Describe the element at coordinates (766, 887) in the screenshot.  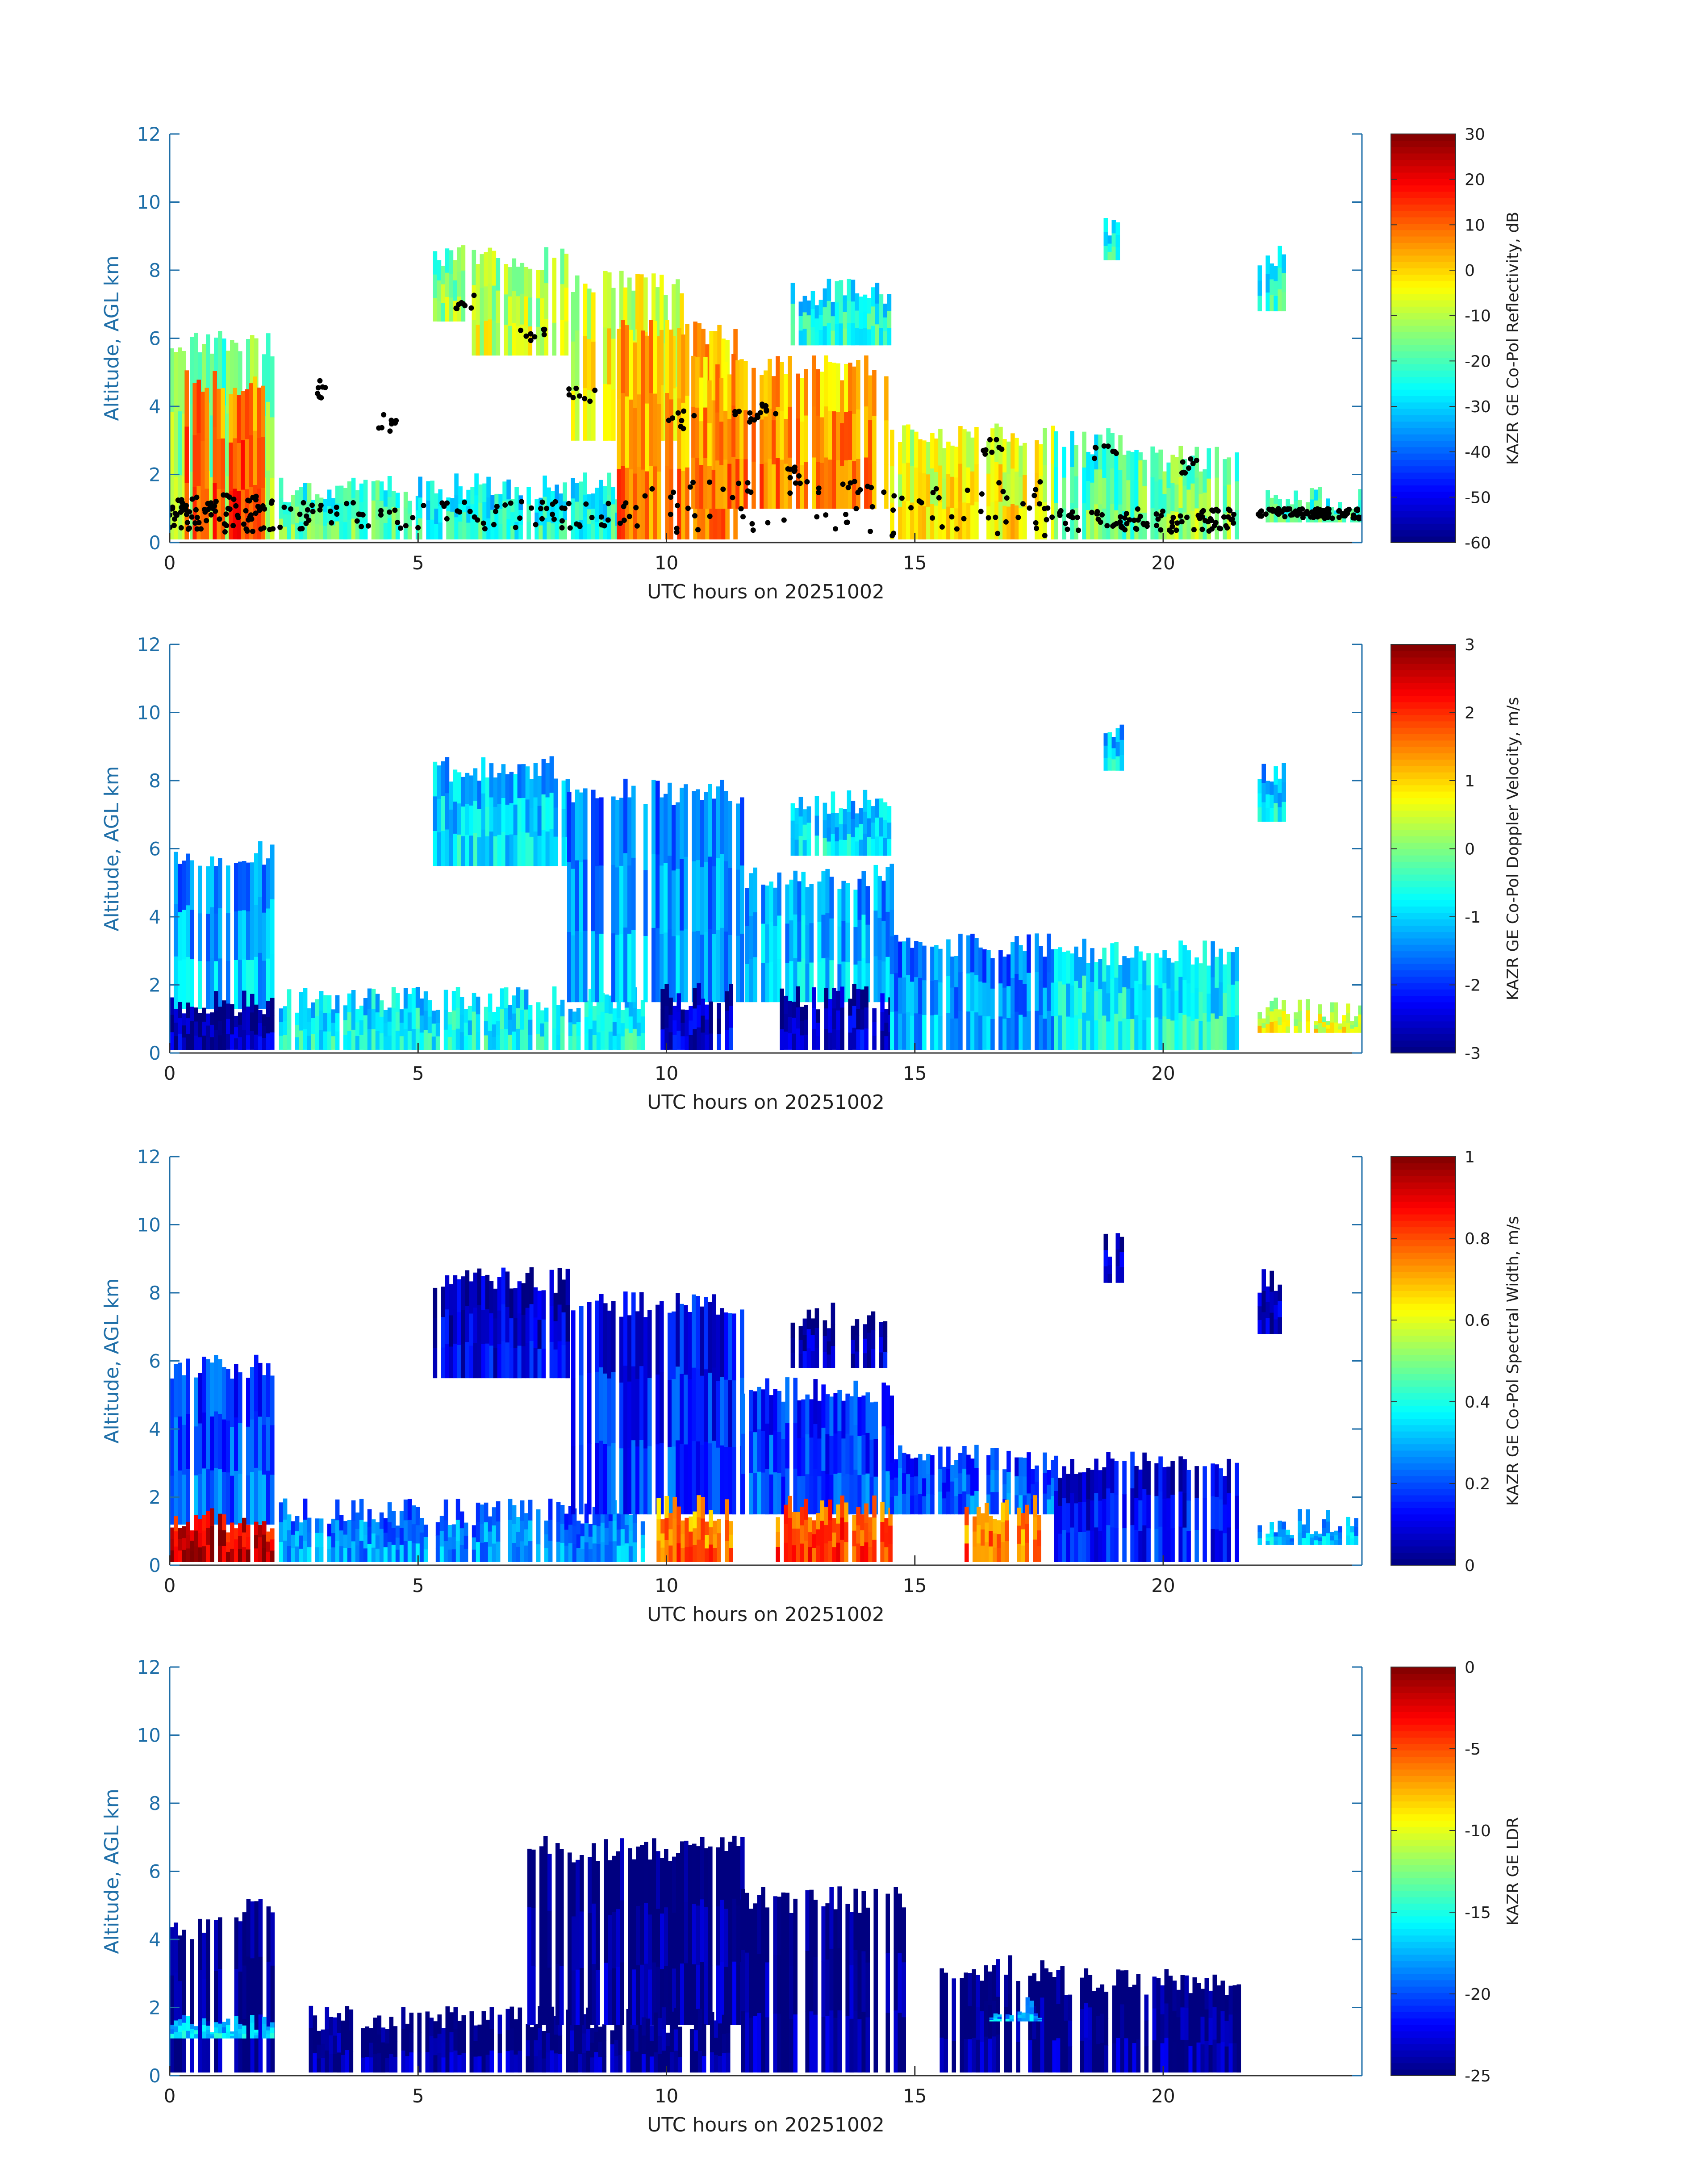
I see `heatmap-cells` at that location.